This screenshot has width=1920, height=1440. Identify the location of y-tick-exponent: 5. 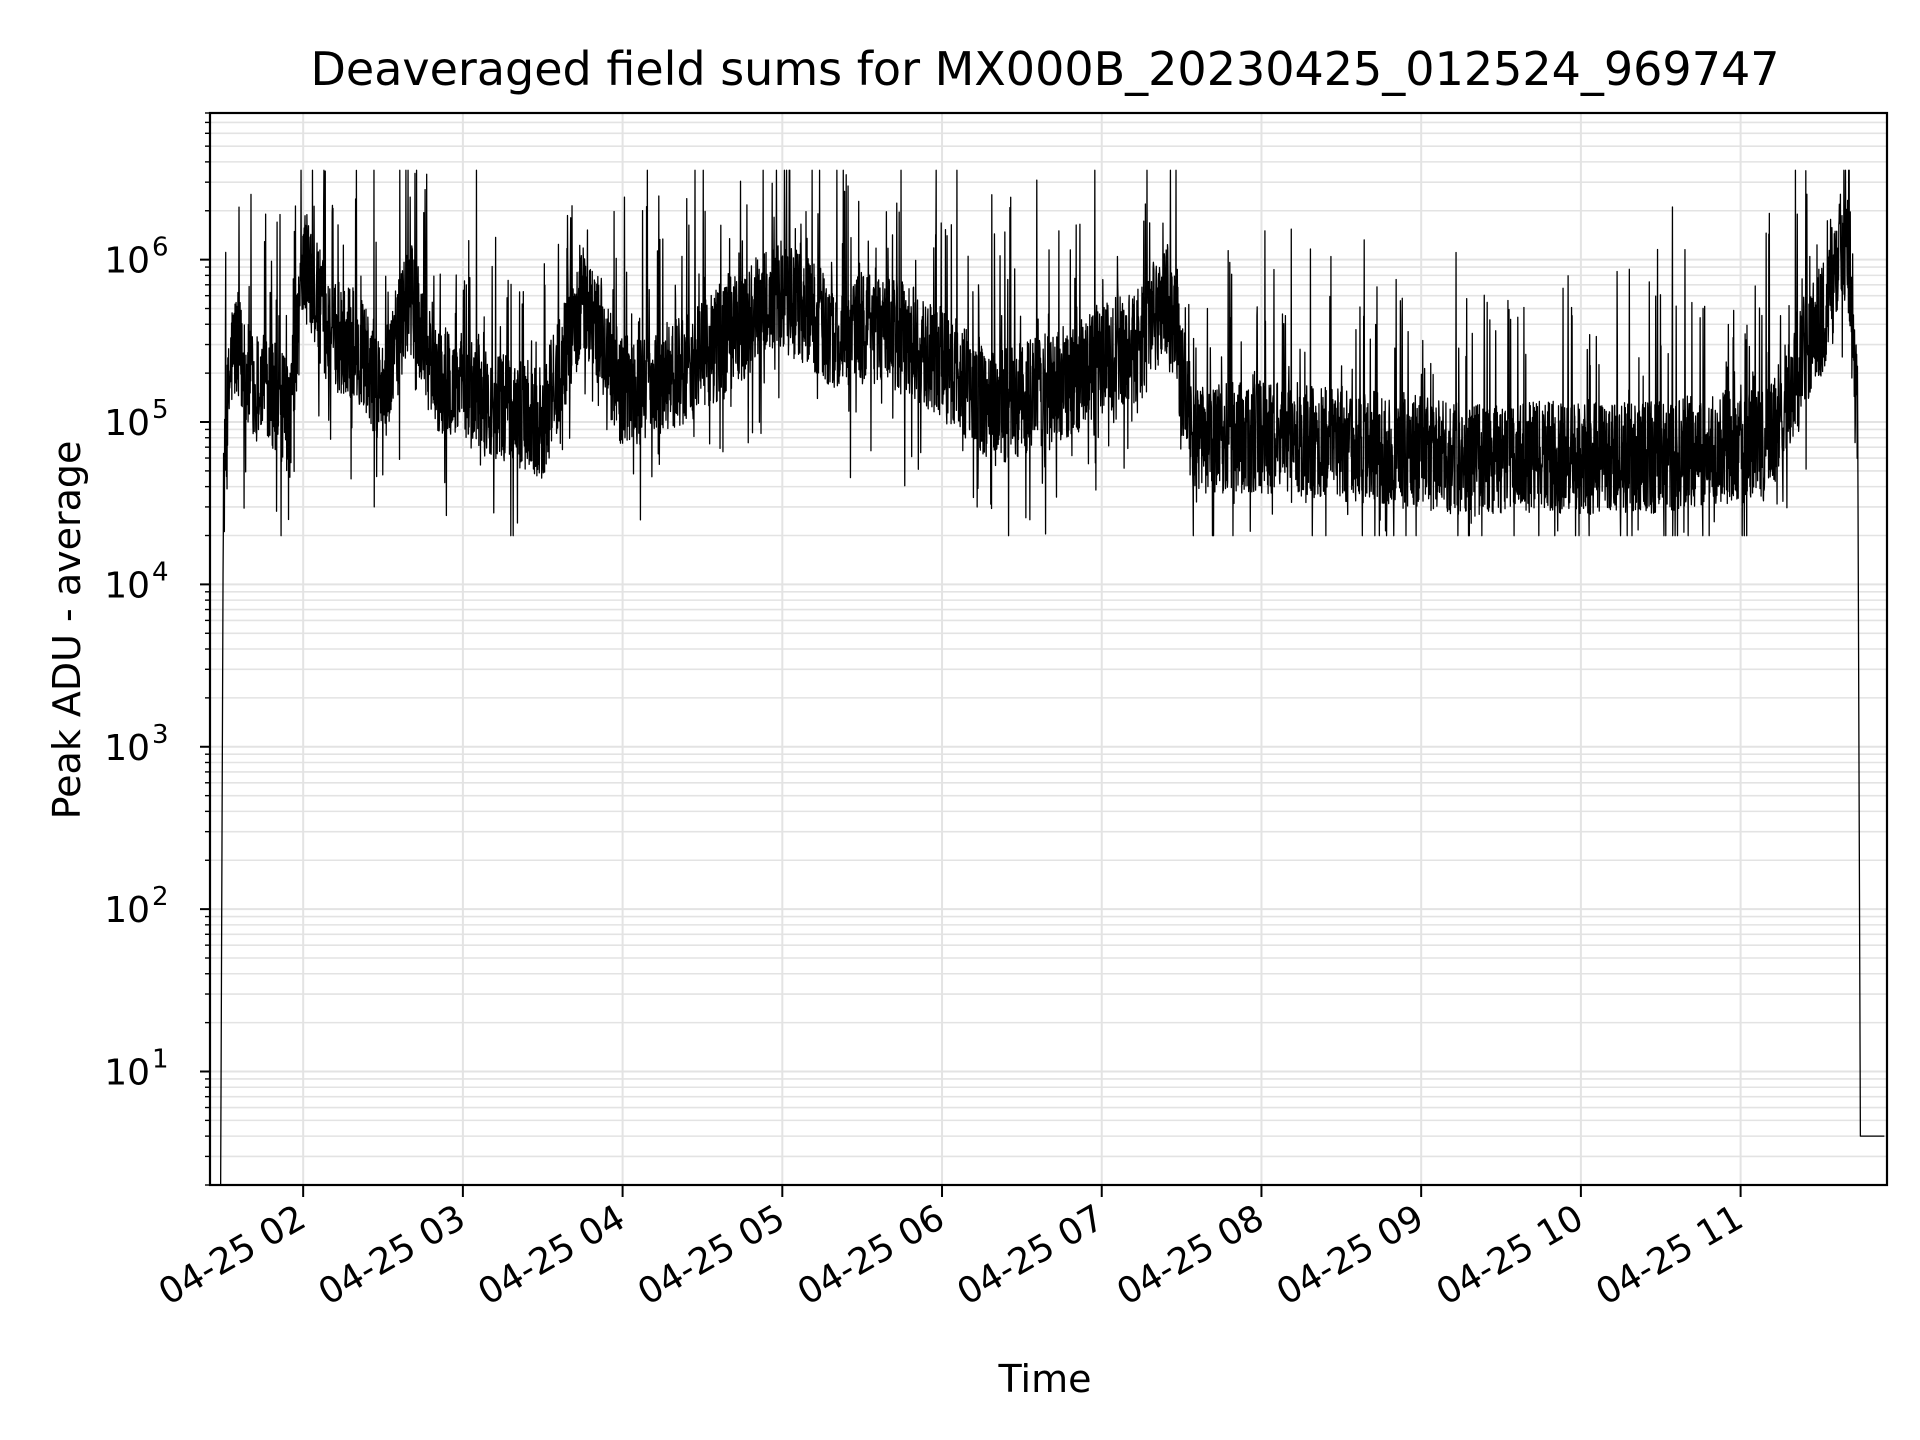
(160, 410).